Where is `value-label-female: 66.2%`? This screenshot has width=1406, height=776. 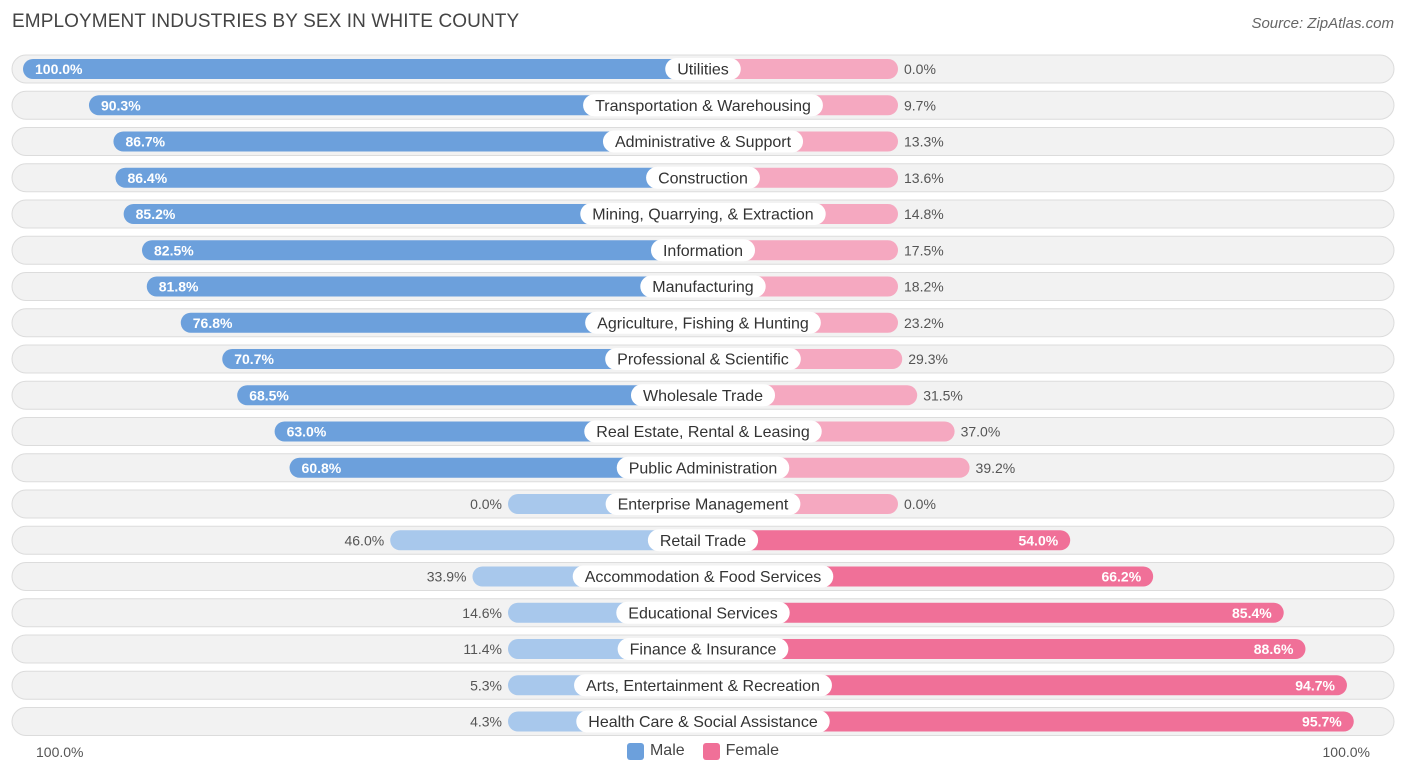
value-label-female: 66.2% is located at coordinates (1121, 577).